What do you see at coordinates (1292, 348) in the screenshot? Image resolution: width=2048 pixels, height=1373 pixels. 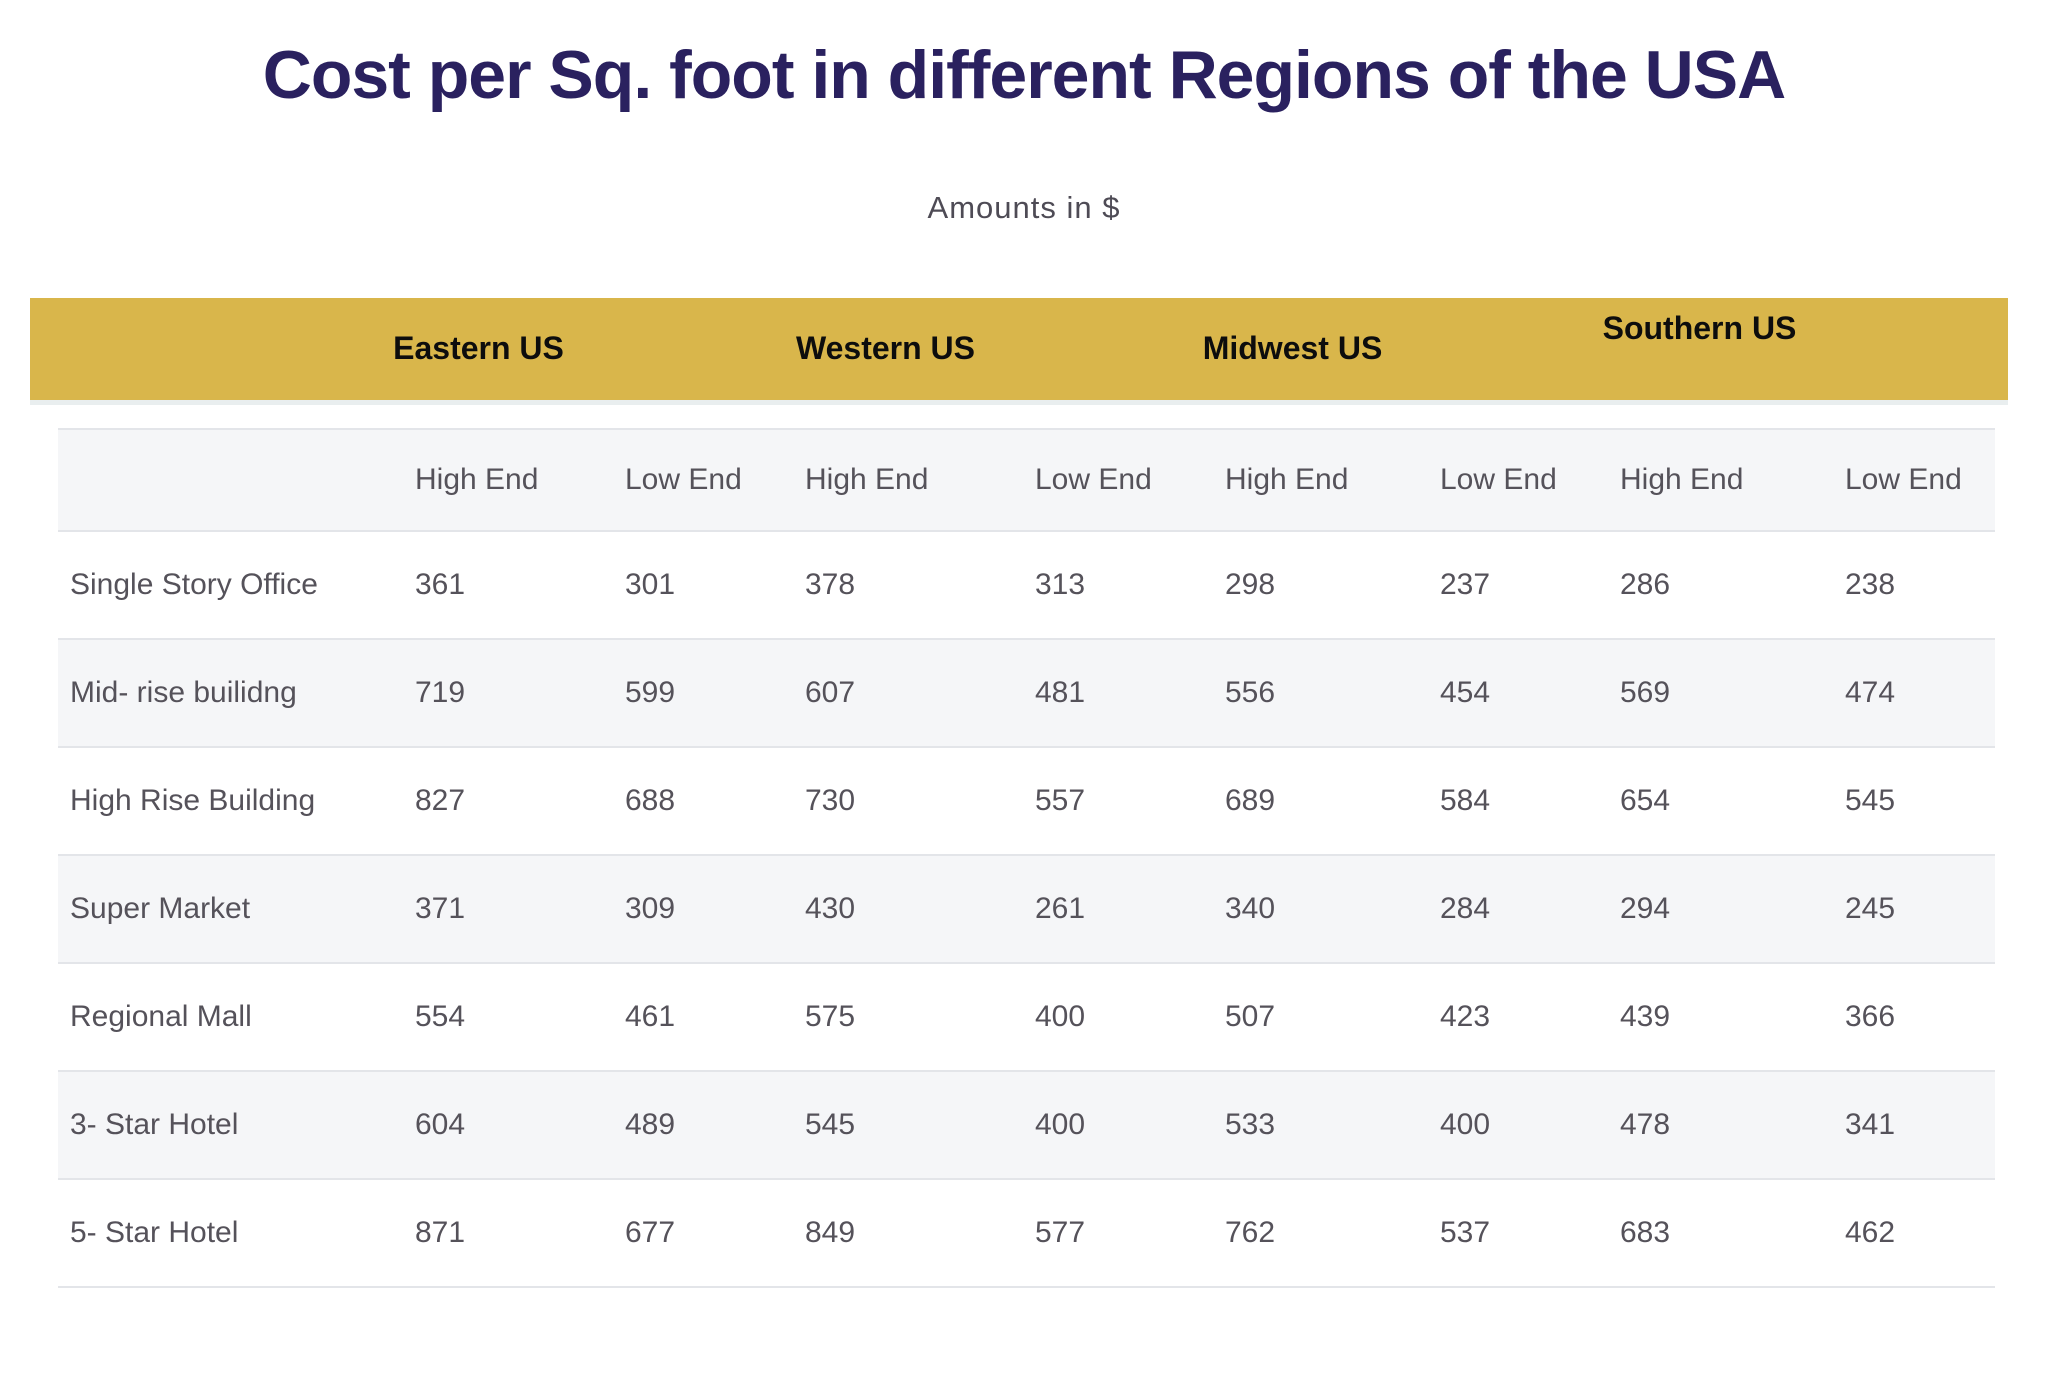 I see `region-header-midwest-us: Midwest US` at bounding box center [1292, 348].